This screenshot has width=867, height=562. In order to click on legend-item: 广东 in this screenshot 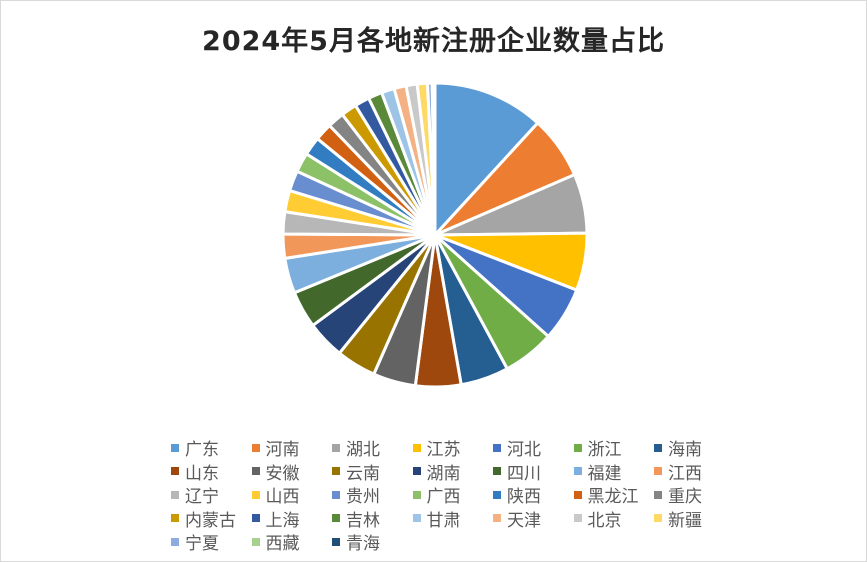, I will do `click(195, 447)`.